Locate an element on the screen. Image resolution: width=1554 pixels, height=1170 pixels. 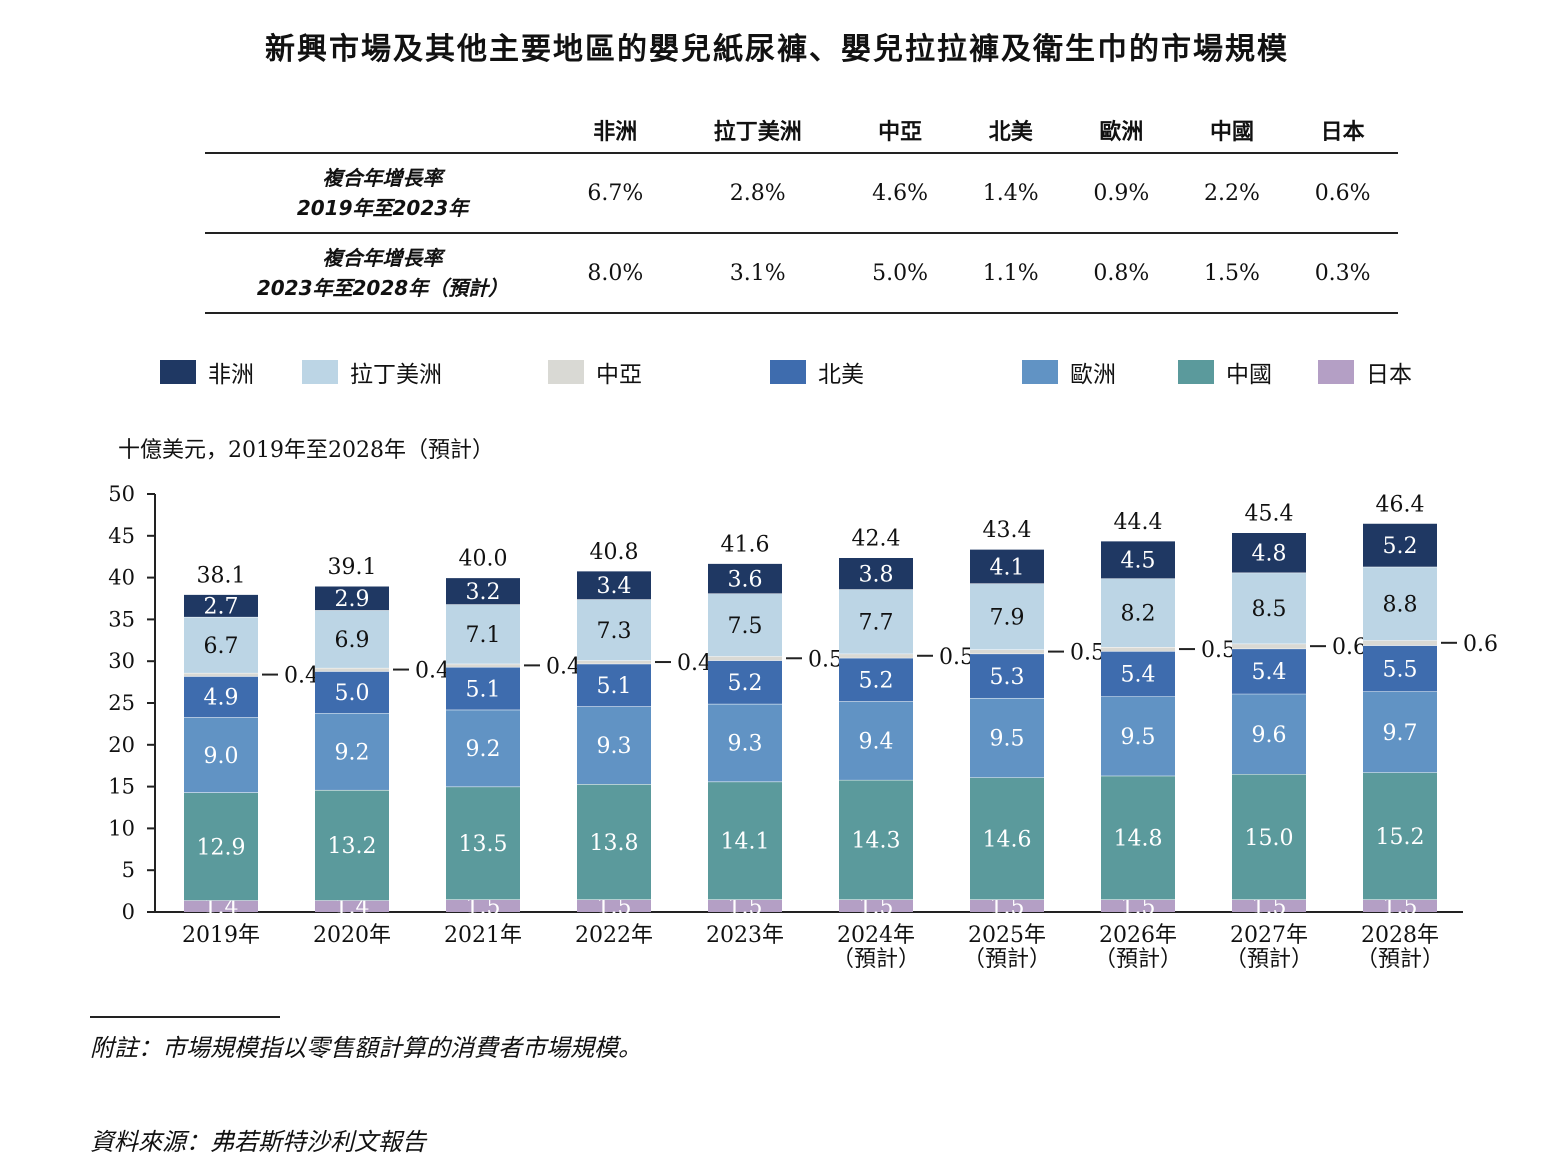
data-label: 4.5 is located at coordinates (1138, 561).